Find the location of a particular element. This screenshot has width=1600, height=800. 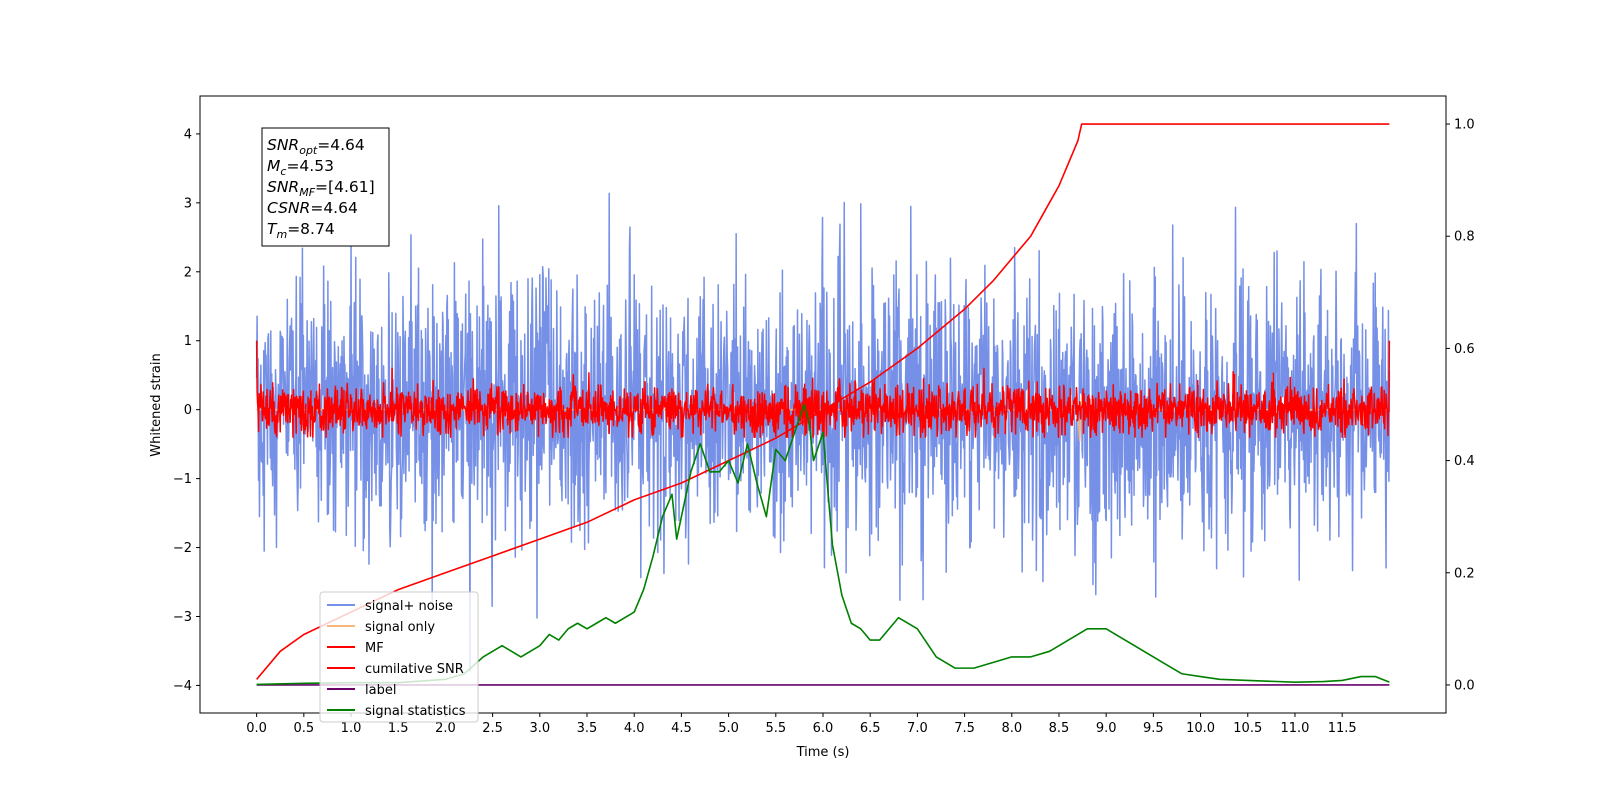

x-tick-label: 6.5 is located at coordinates (870, 728).